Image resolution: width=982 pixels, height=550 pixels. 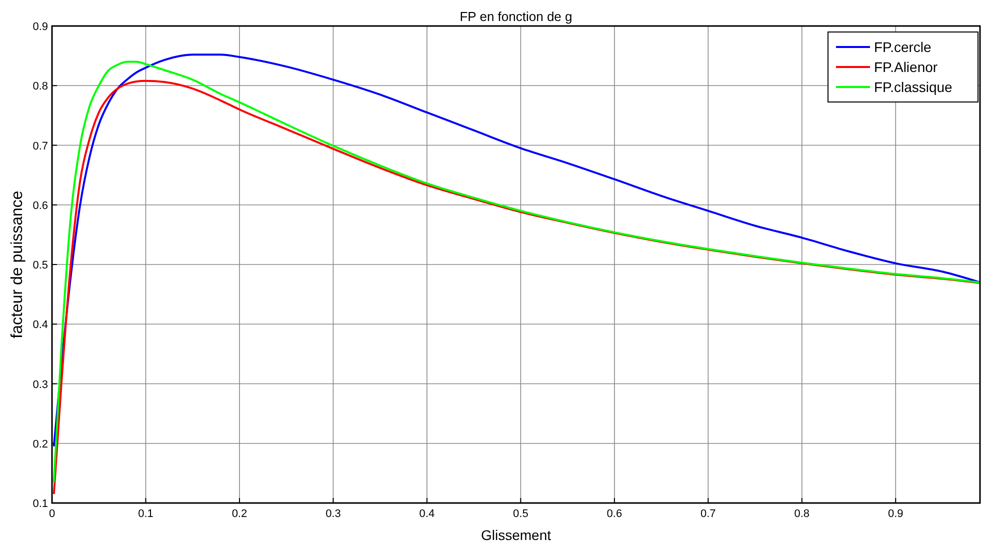 What do you see at coordinates (708, 514) in the screenshot?
I see `x-tick-label: 0.7` at bounding box center [708, 514].